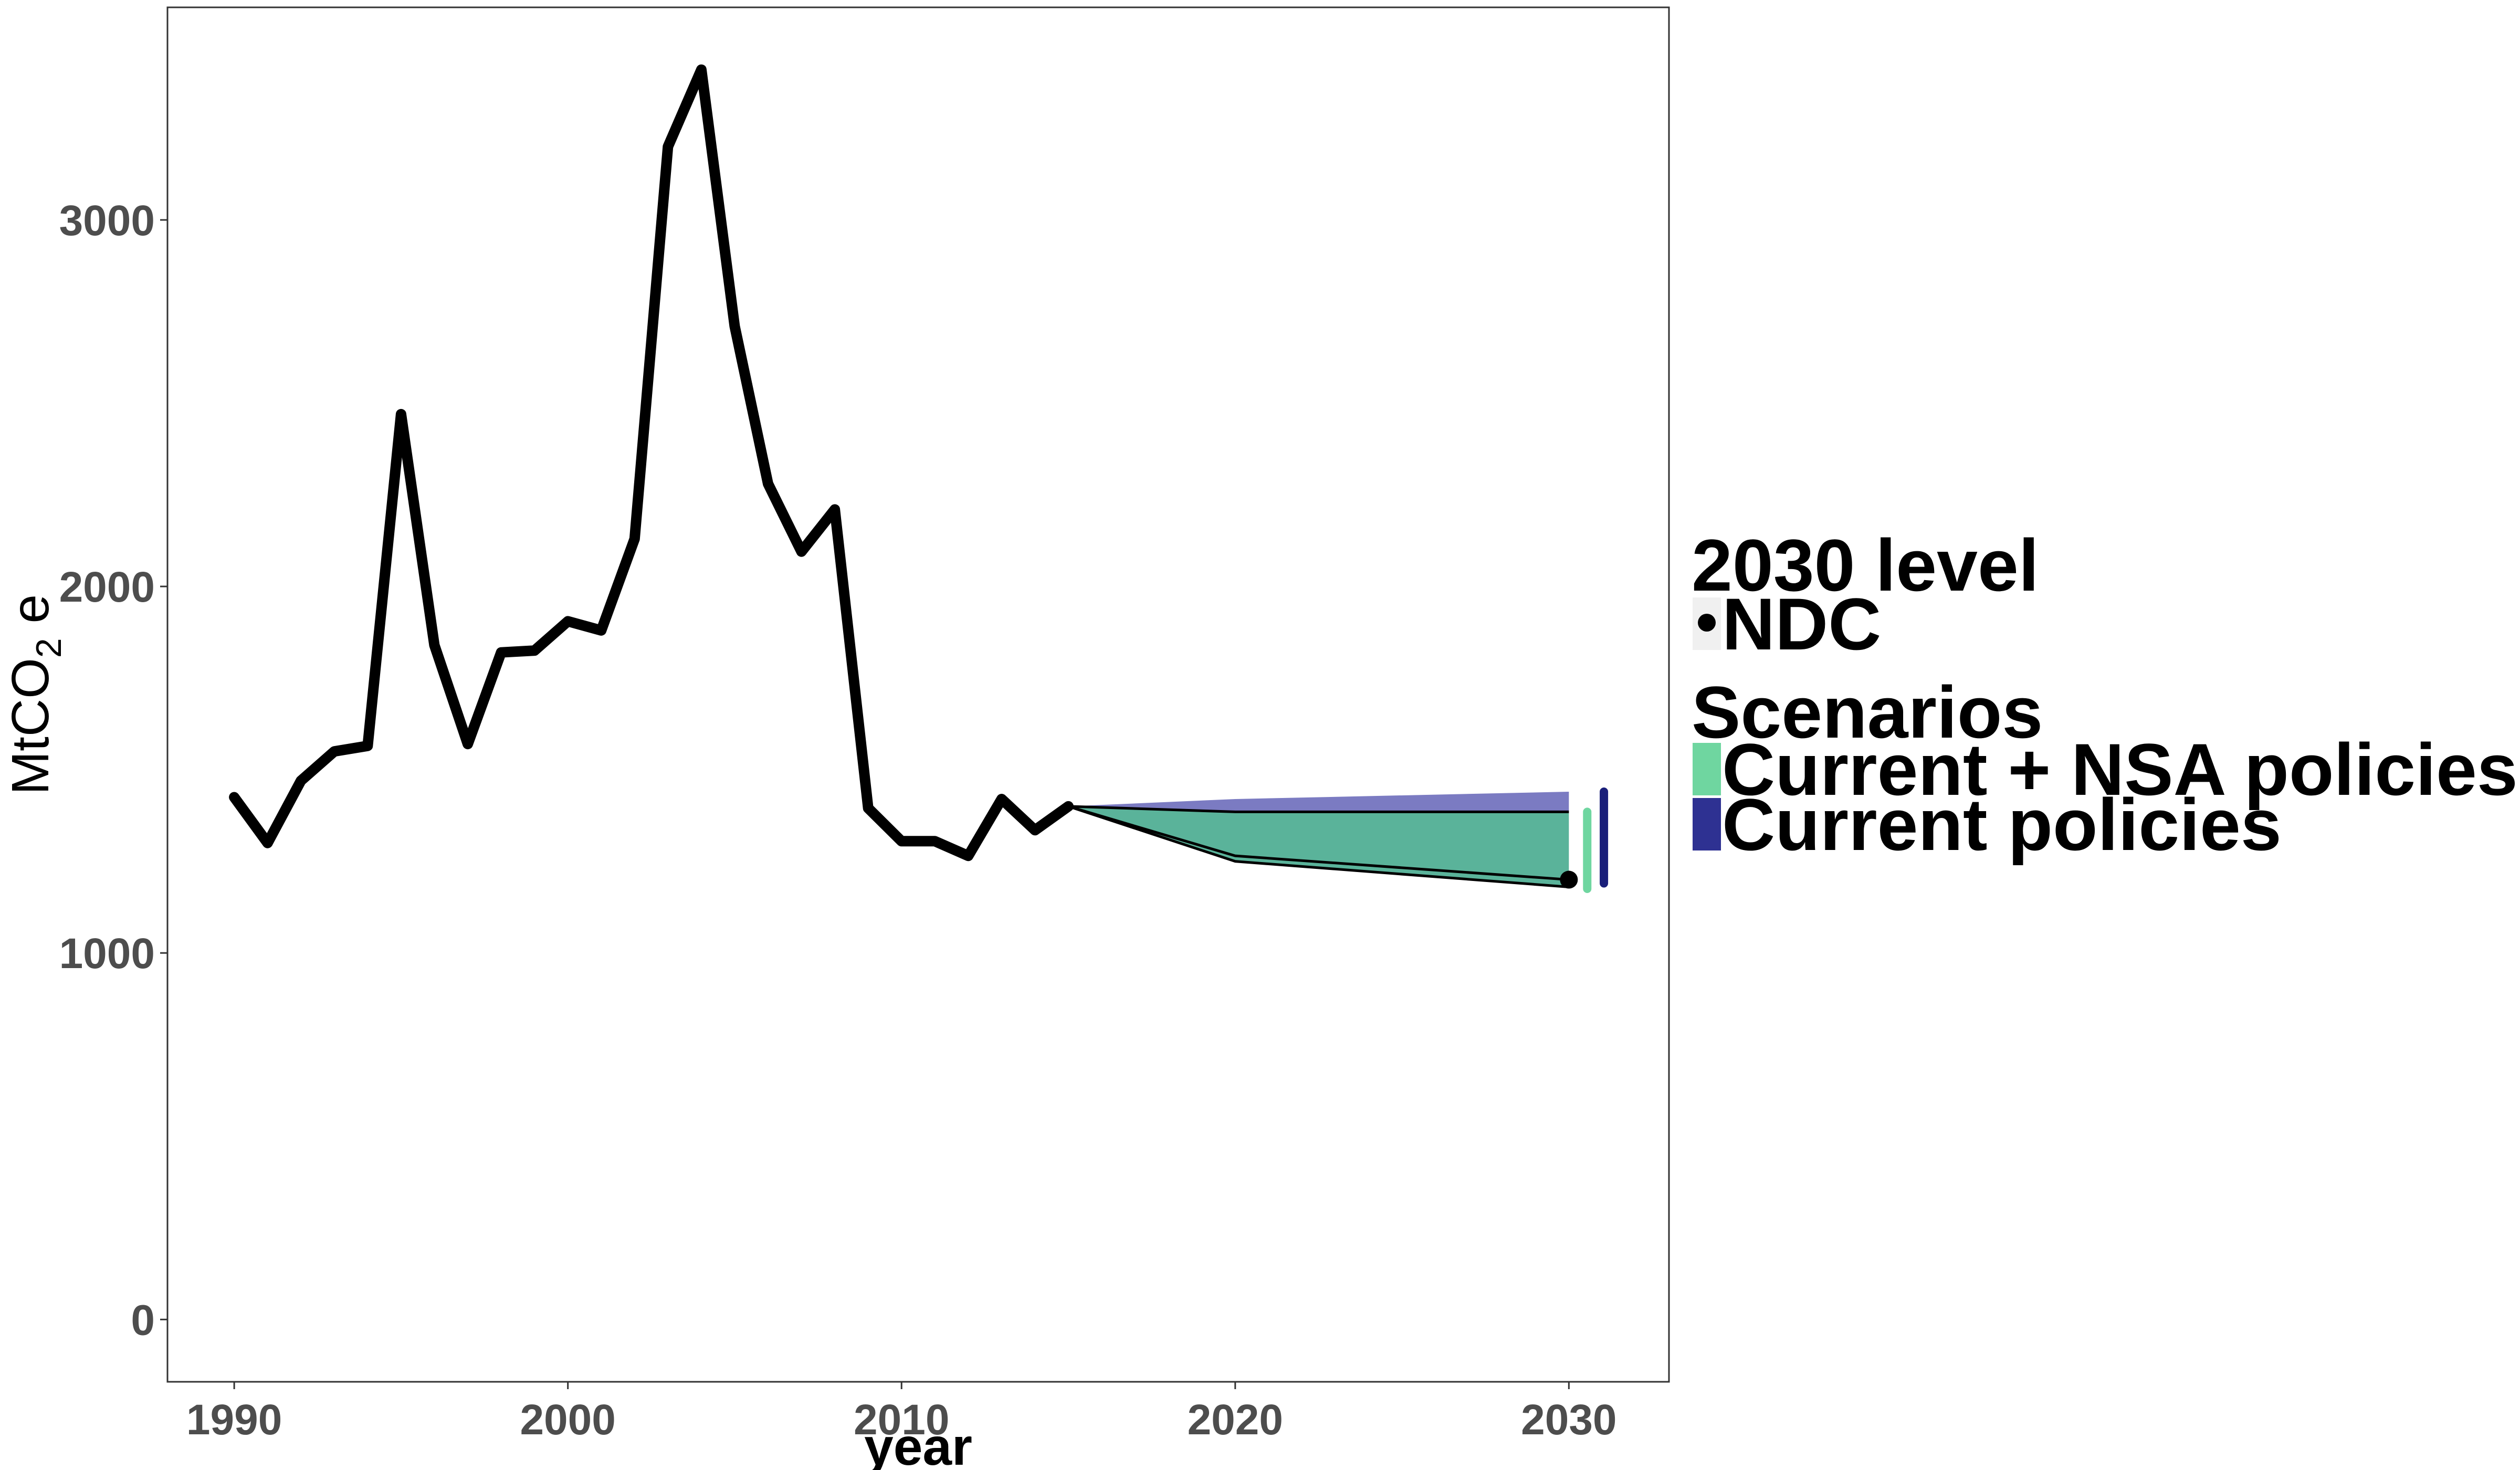 This screenshot has height=1470, width=2520. Describe the element at coordinates (1865, 565) in the screenshot. I see `legend-title-2030-level: 2030 level` at that location.